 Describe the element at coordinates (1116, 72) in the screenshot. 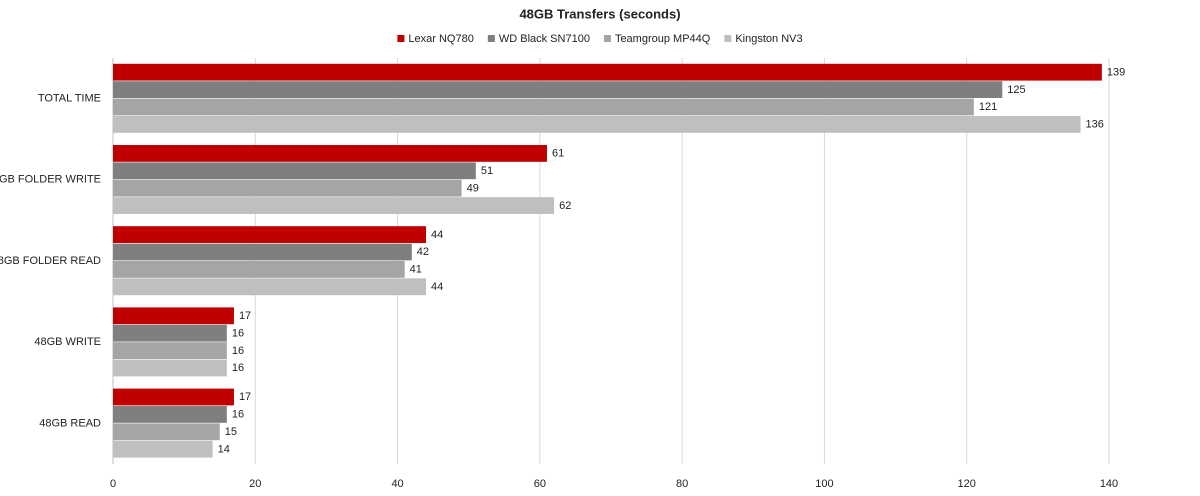

I see `data-label: 139` at that location.